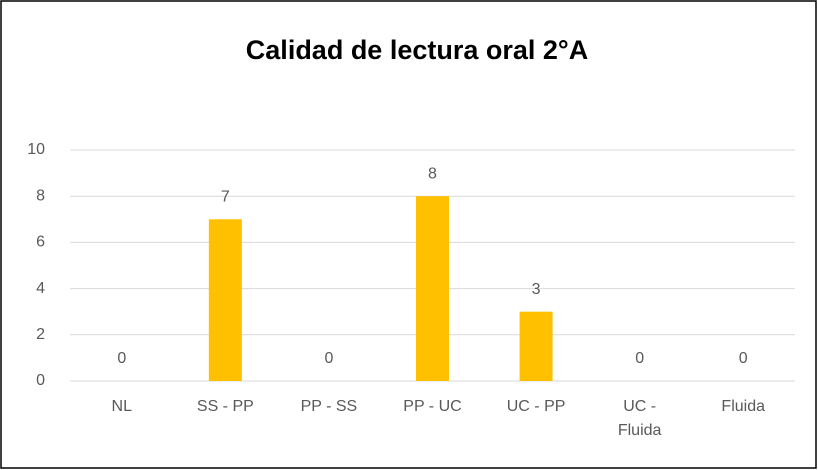 Image resolution: width=818 pixels, height=470 pixels. I want to click on x-tick-label: Fluida, so click(743, 406).